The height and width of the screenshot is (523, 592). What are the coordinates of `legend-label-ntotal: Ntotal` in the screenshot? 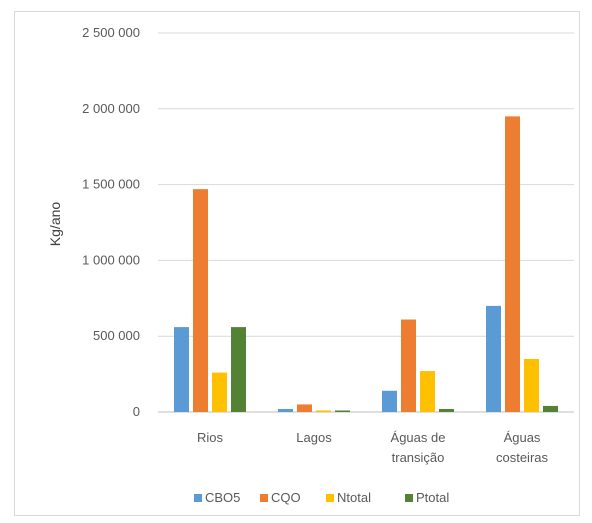 It's located at (354, 497).